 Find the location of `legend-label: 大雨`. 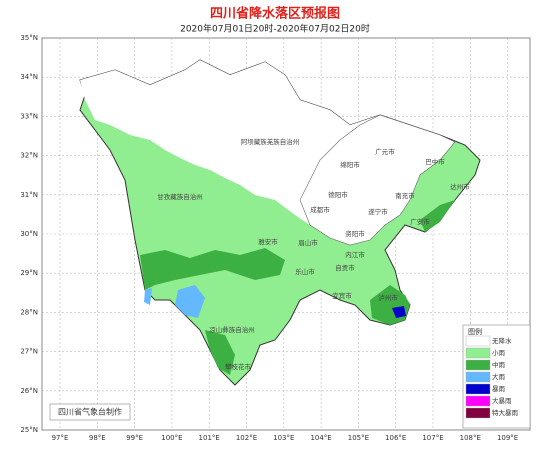

legend-label: 大雨 is located at coordinates (499, 376).